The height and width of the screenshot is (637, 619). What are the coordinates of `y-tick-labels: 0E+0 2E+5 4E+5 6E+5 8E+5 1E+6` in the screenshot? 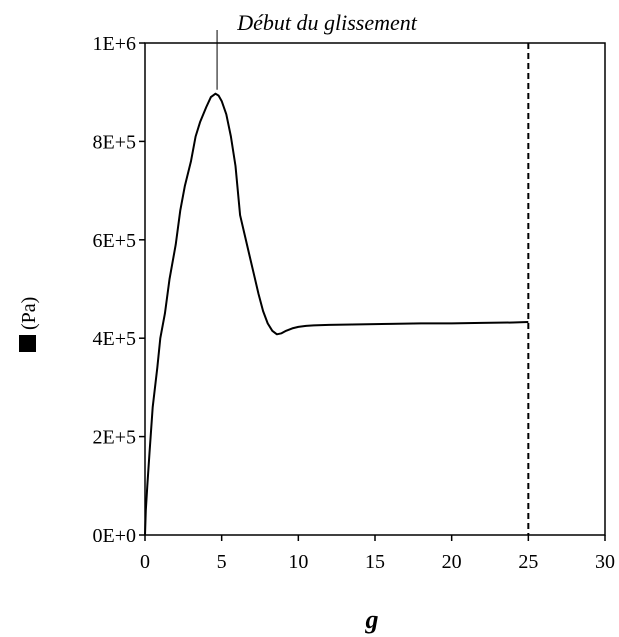 It's located at (115, 290).